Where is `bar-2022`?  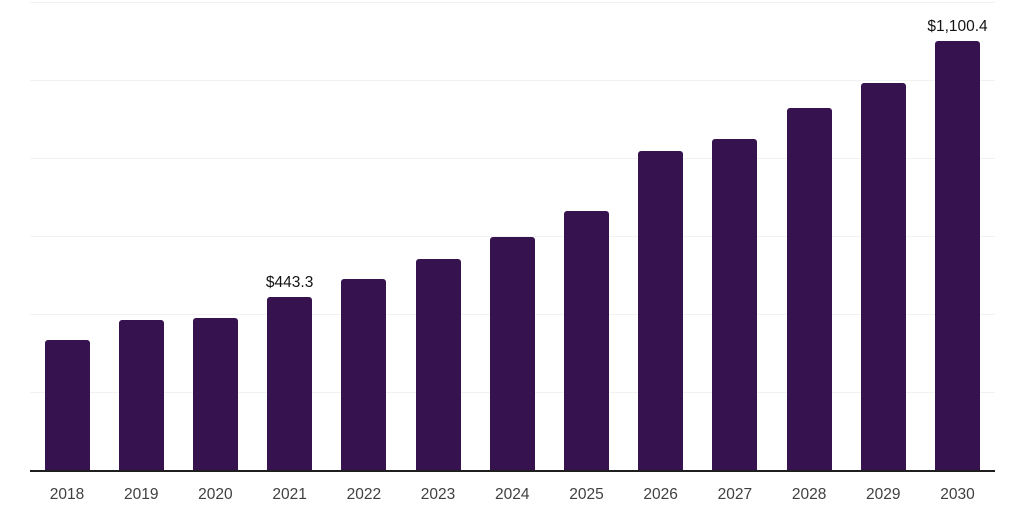
bar-2022 is located at coordinates (364, 374).